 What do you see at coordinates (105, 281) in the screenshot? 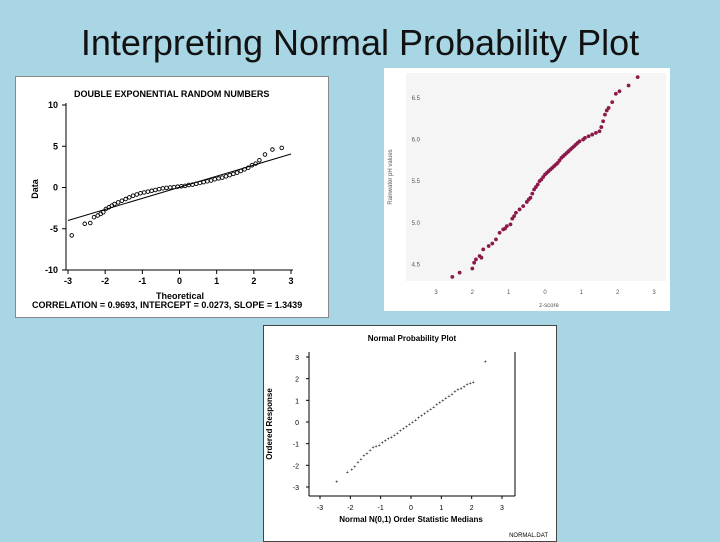
I see `chart1-x-tick-label: -2` at bounding box center [105, 281].